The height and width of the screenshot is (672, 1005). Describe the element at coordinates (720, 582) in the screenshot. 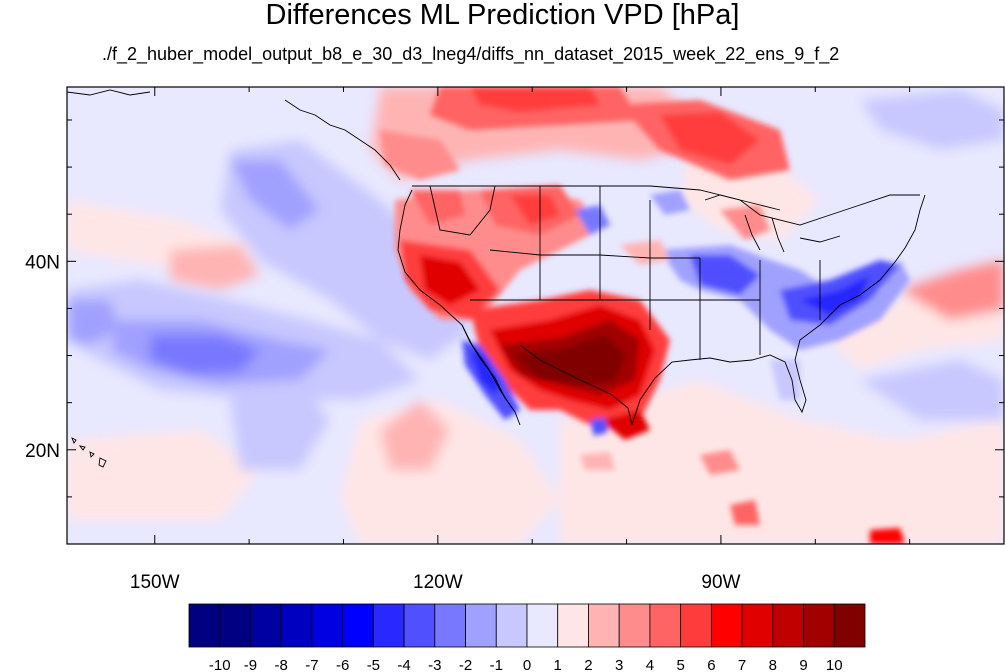

I see `lon-tick-label: 90W` at that location.